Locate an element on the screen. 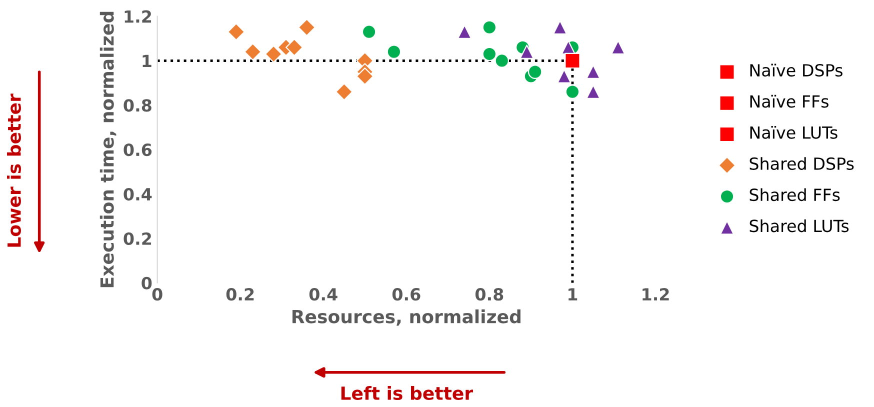 The image size is (874, 407). y-axis-title: Execution time, normalized is located at coordinates (108, 150).